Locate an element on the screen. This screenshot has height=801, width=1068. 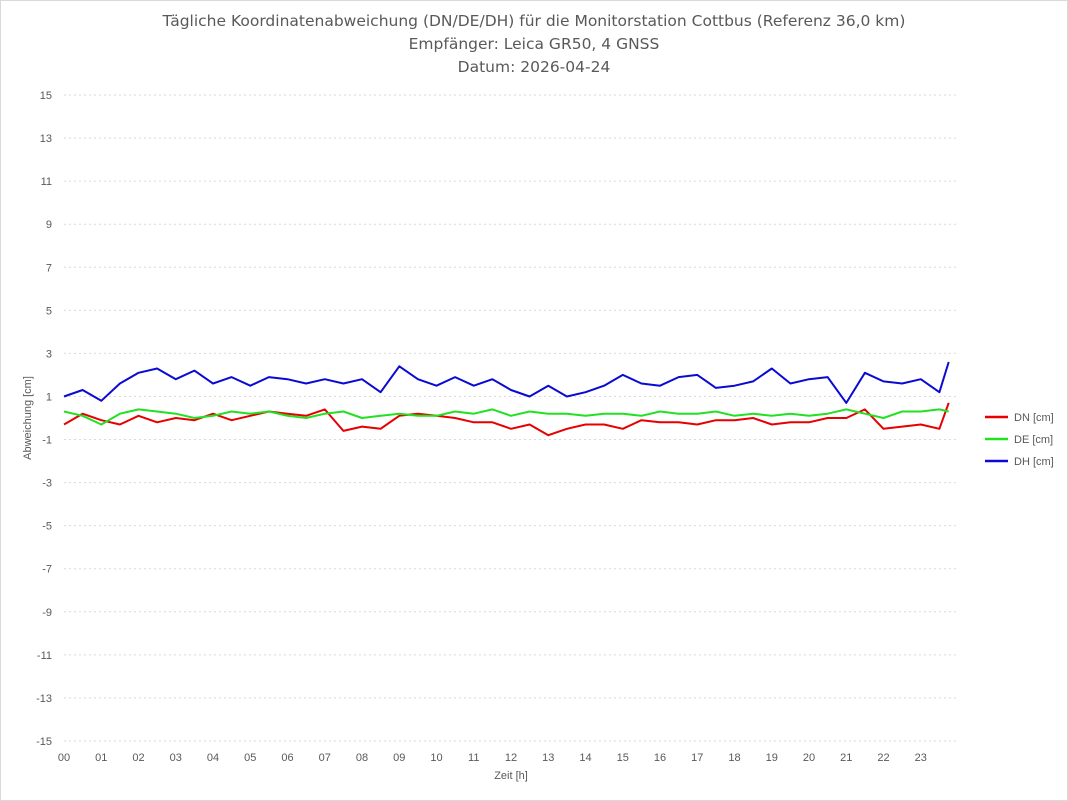
x-axis-label: Zeit [h] is located at coordinates (511, 776).